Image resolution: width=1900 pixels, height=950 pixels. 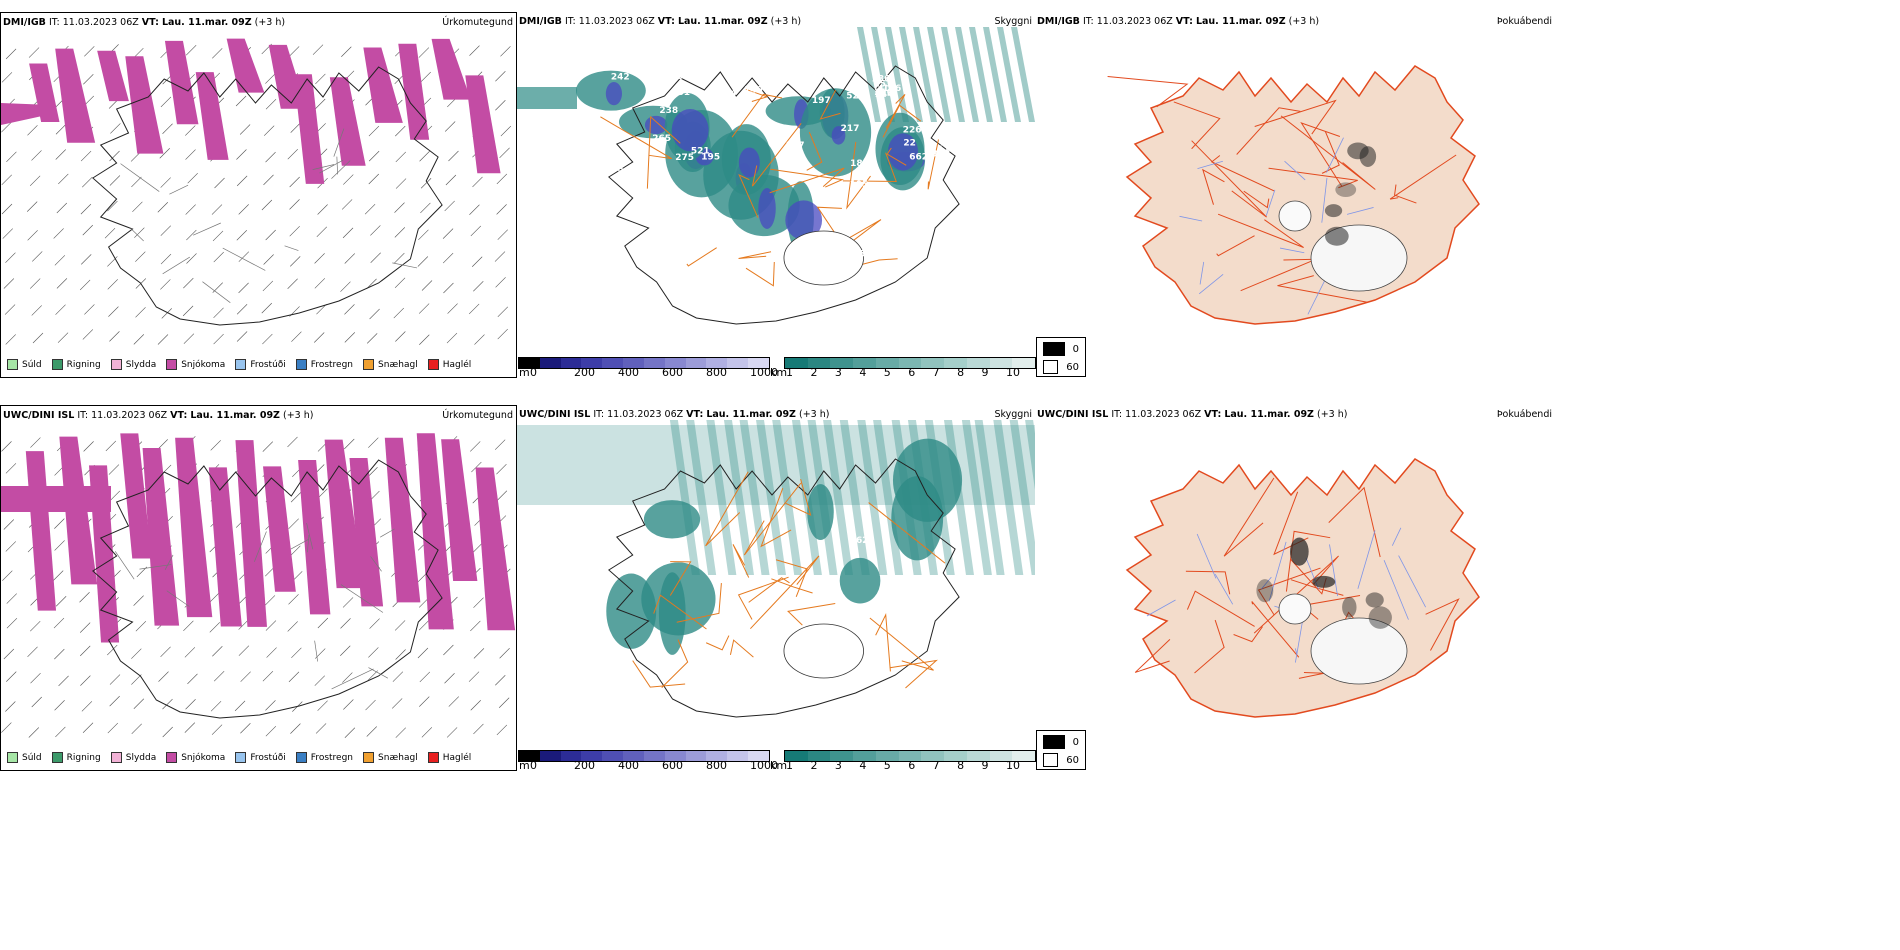 I want to click on fog-legend-swatch, so click(x=1054, y=349).